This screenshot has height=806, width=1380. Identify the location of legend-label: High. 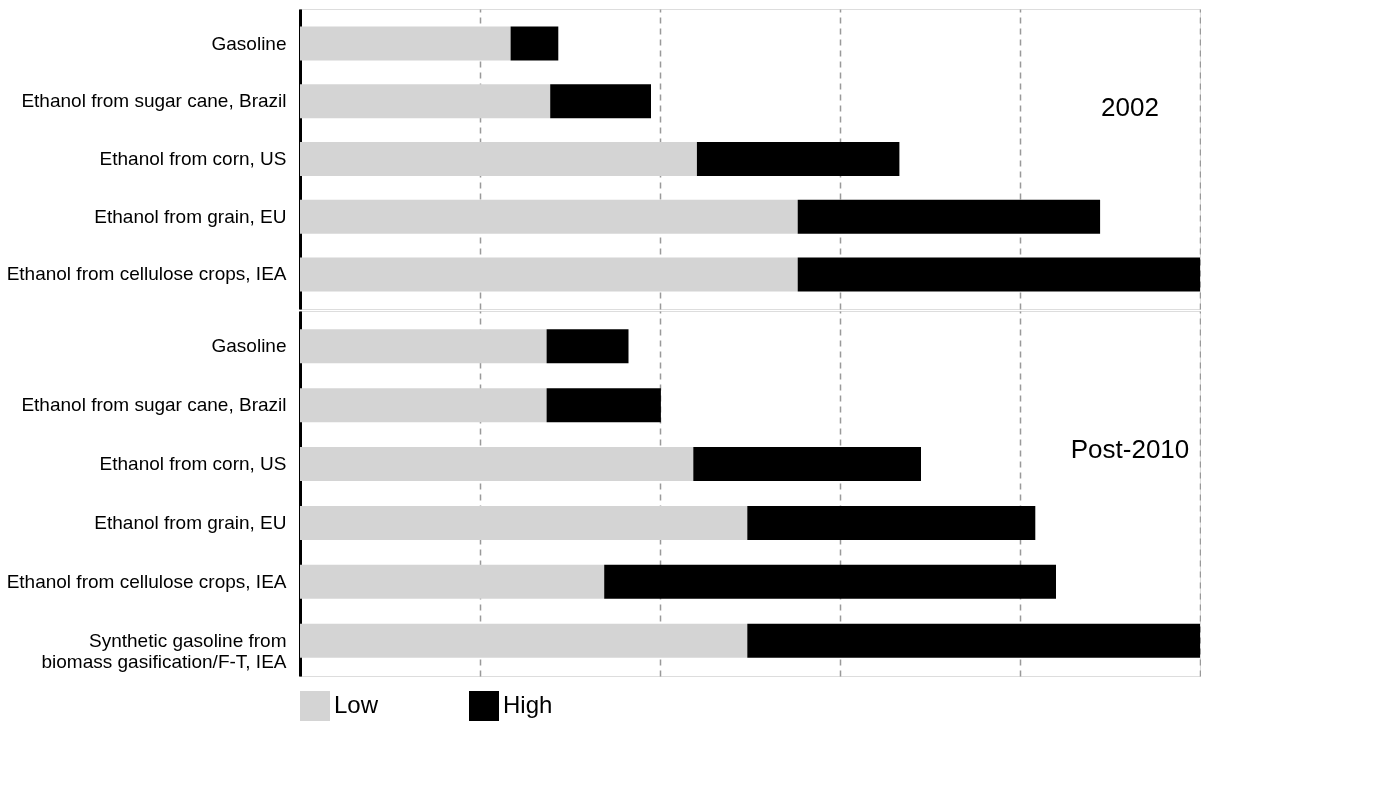
(528, 704).